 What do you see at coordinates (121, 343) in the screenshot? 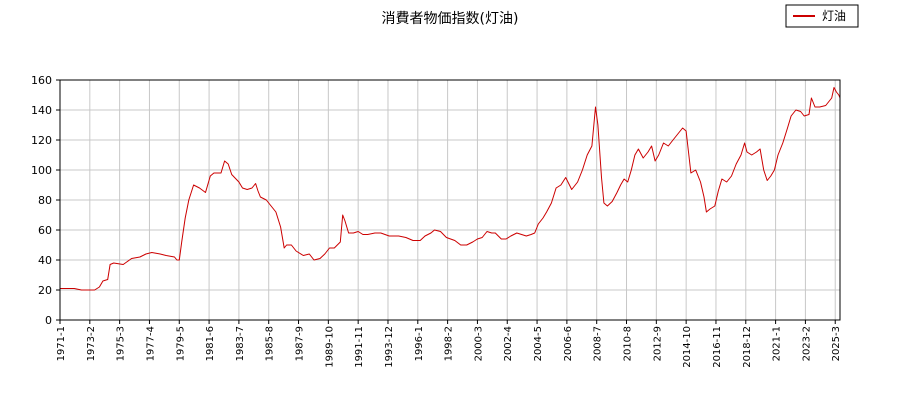
I see `x-tick-label: 1975-3` at bounding box center [121, 343].